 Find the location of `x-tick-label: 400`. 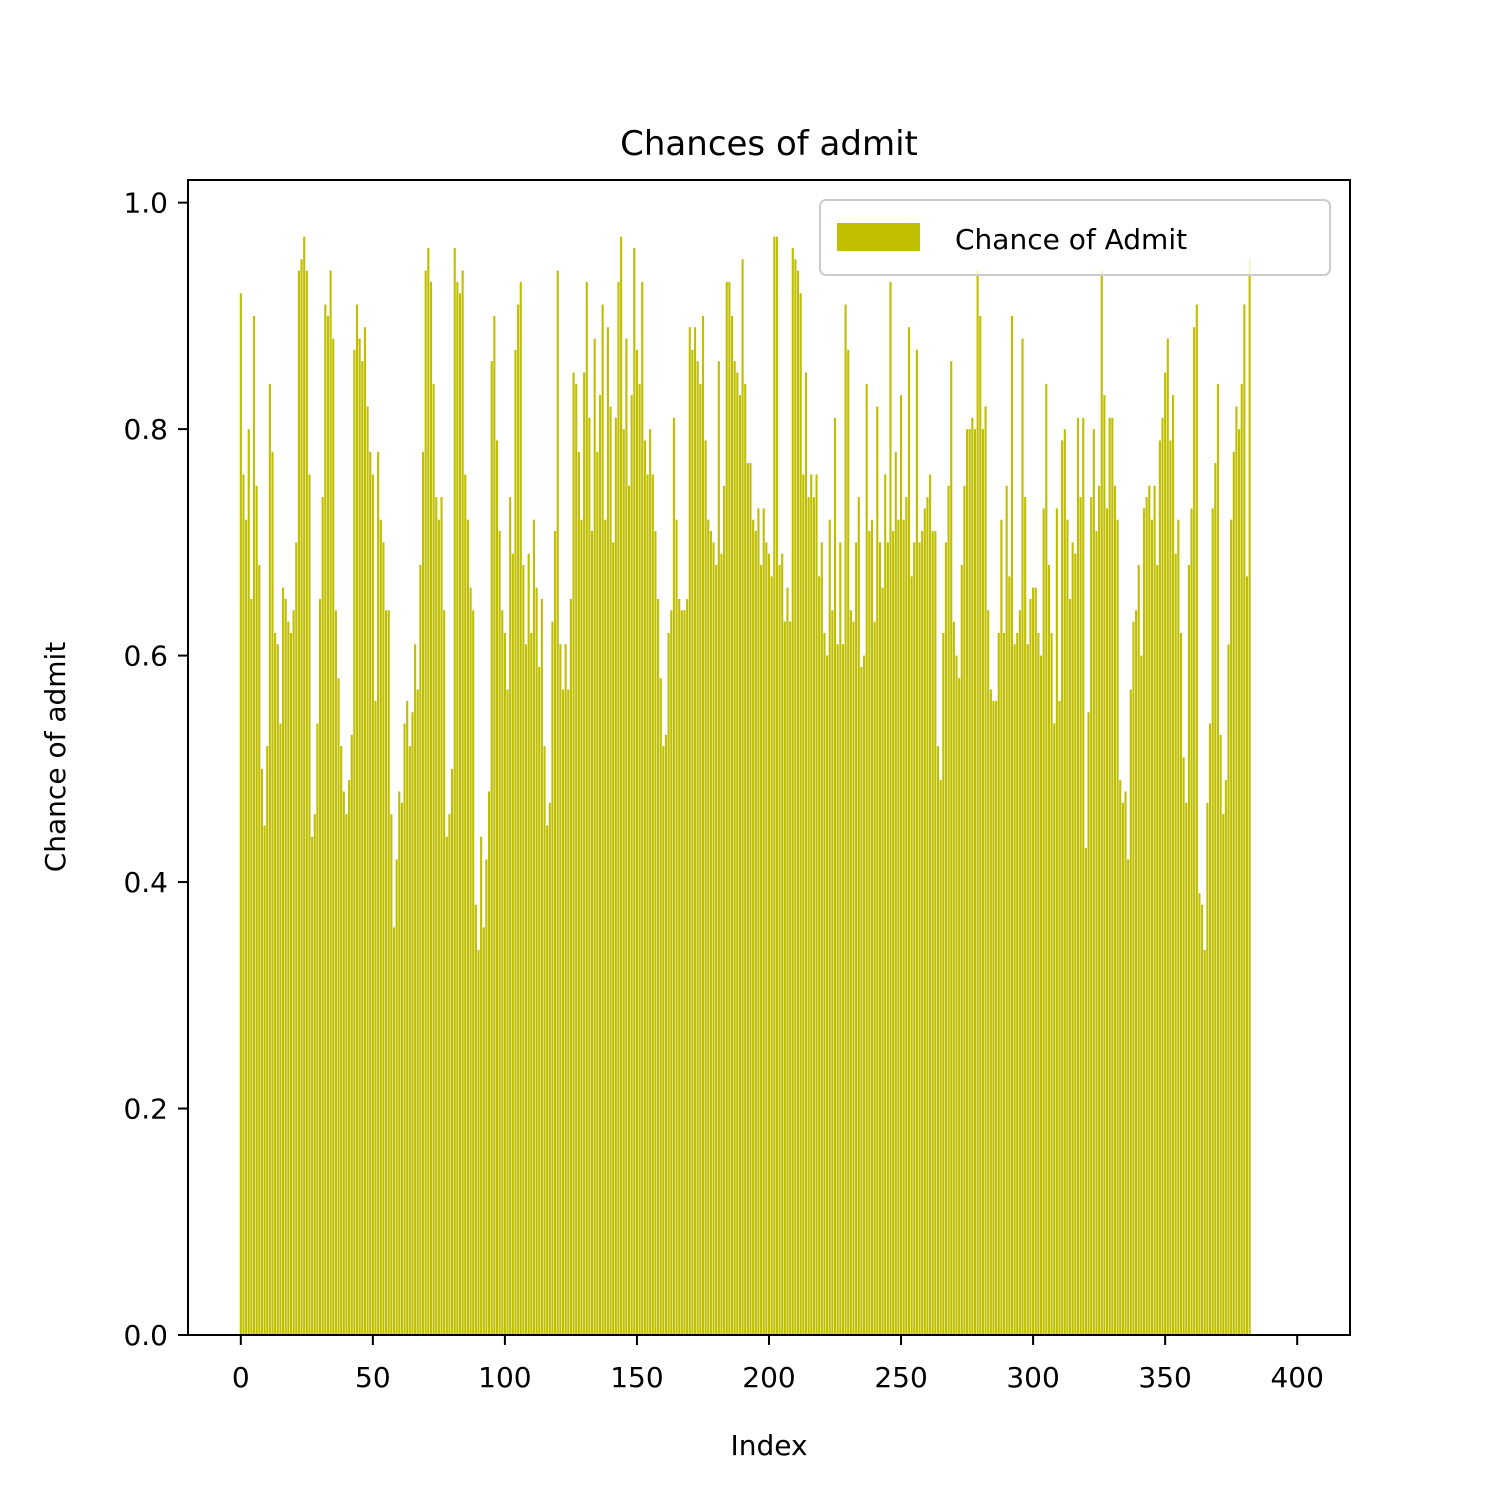

x-tick-label: 400 is located at coordinates (1296, 1377).